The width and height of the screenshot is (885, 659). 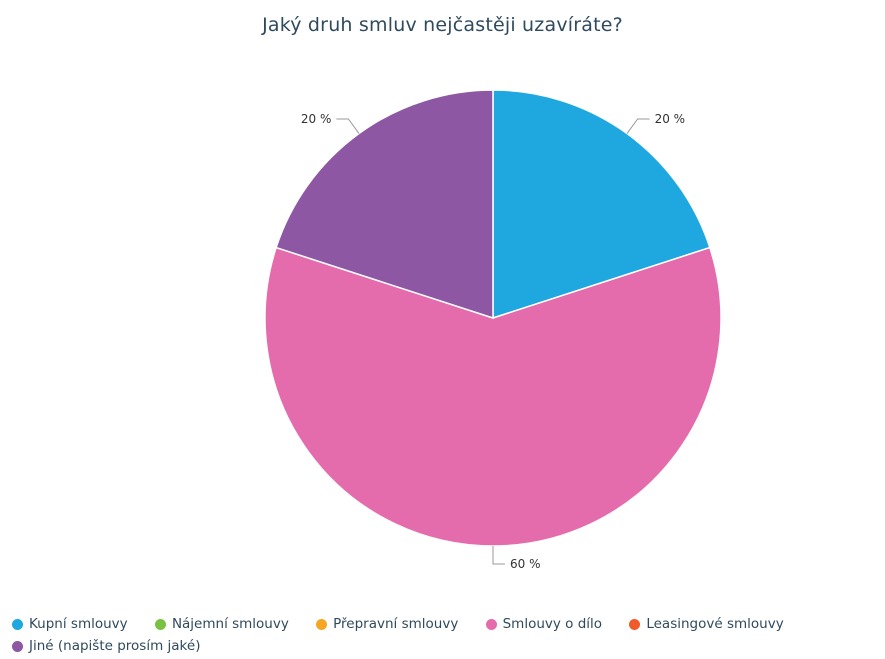 I want to click on legend-label: Smlouvy o dílo, so click(x=552, y=624).